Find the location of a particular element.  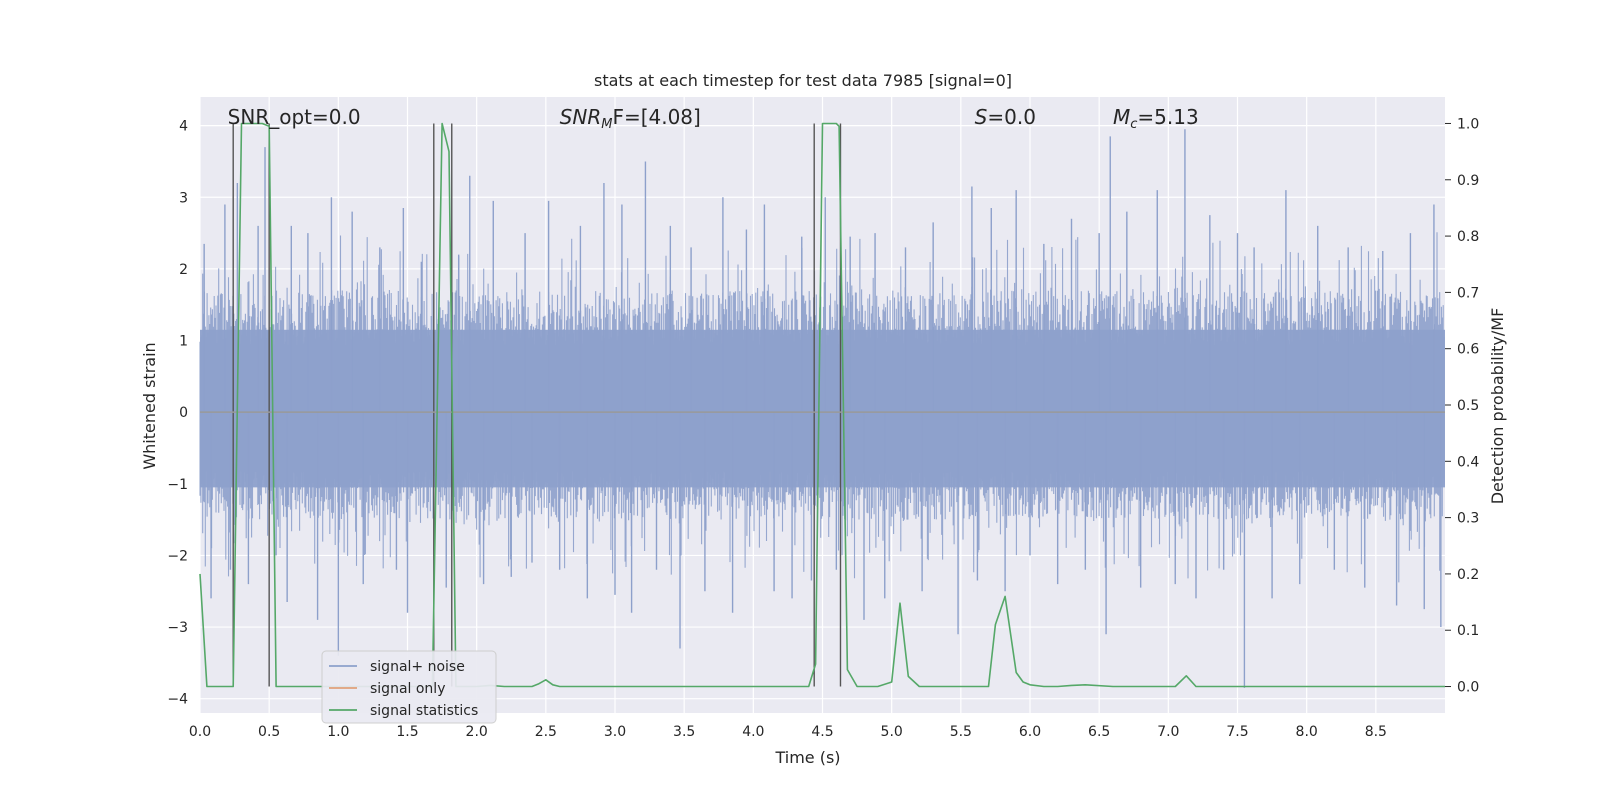

x-tick-label: 0.0 is located at coordinates (200, 732).